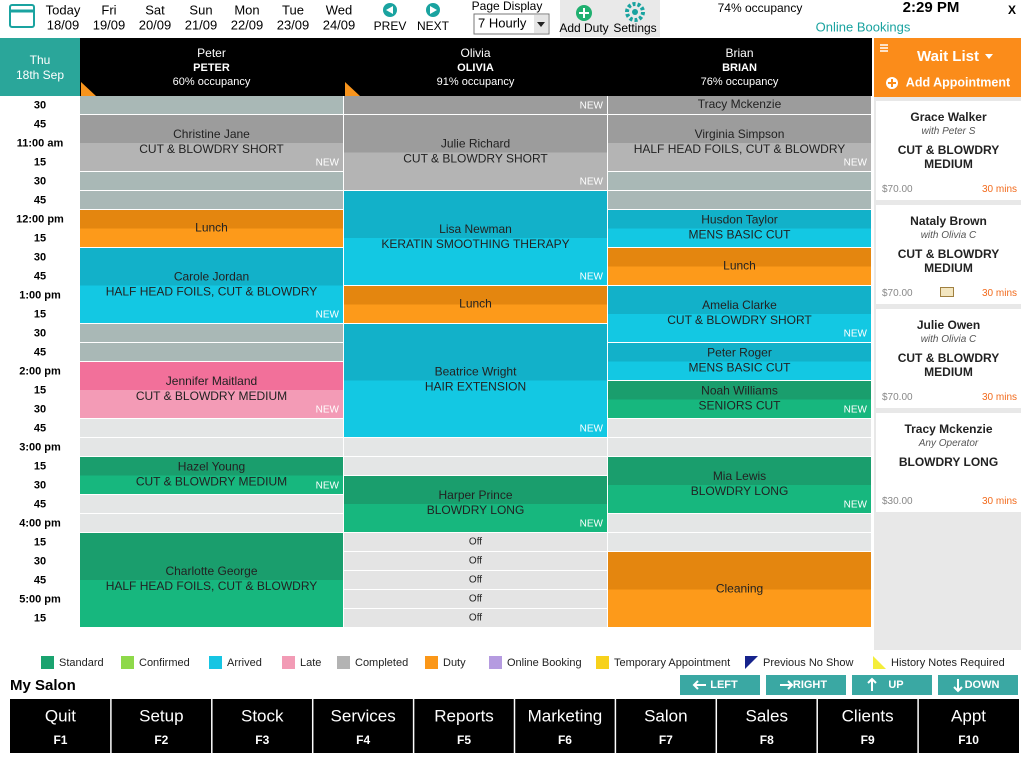 The width and height of the screenshot is (1021, 765). Describe the element at coordinates (507, 6) in the screenshot. I see `page-display-label: Page Display` at that location.